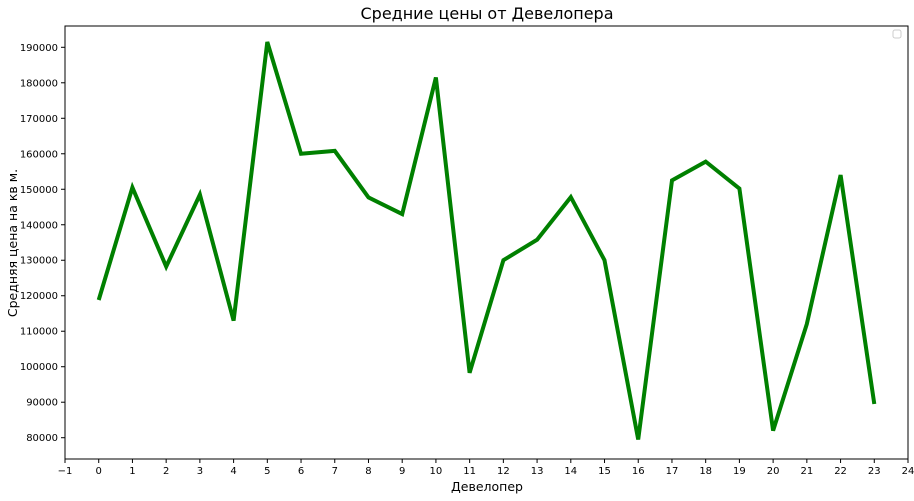  I want to click on x-tick-label: 16, so click(638, 471).